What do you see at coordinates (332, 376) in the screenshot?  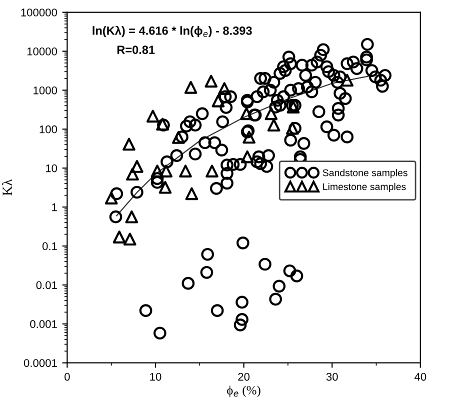 I see `x-tick-label: 30` at bounding box center [332, 376].